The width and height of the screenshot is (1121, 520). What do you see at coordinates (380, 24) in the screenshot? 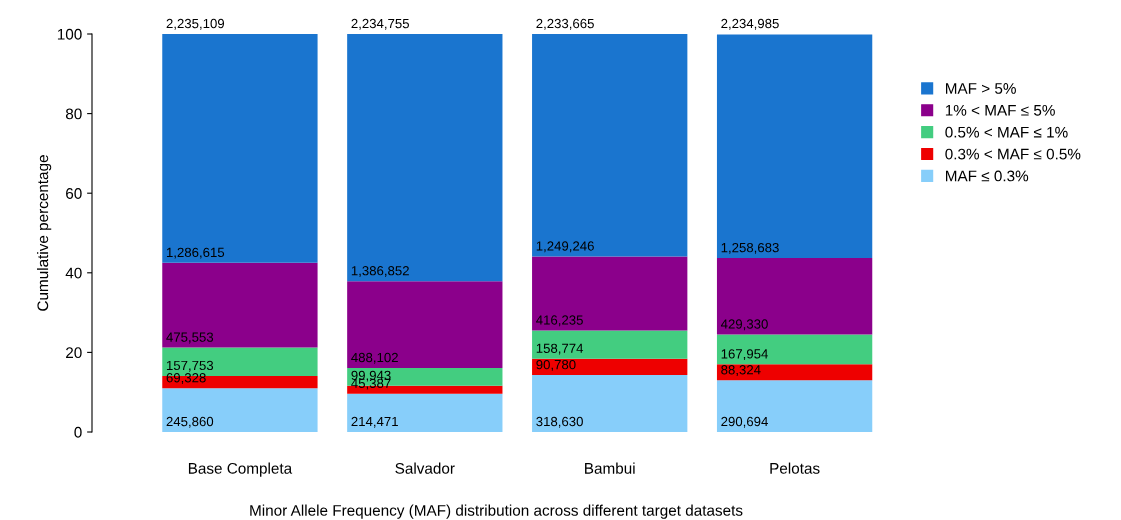
I see `annotation: 2,234,755` at bounding box center [380, 24].